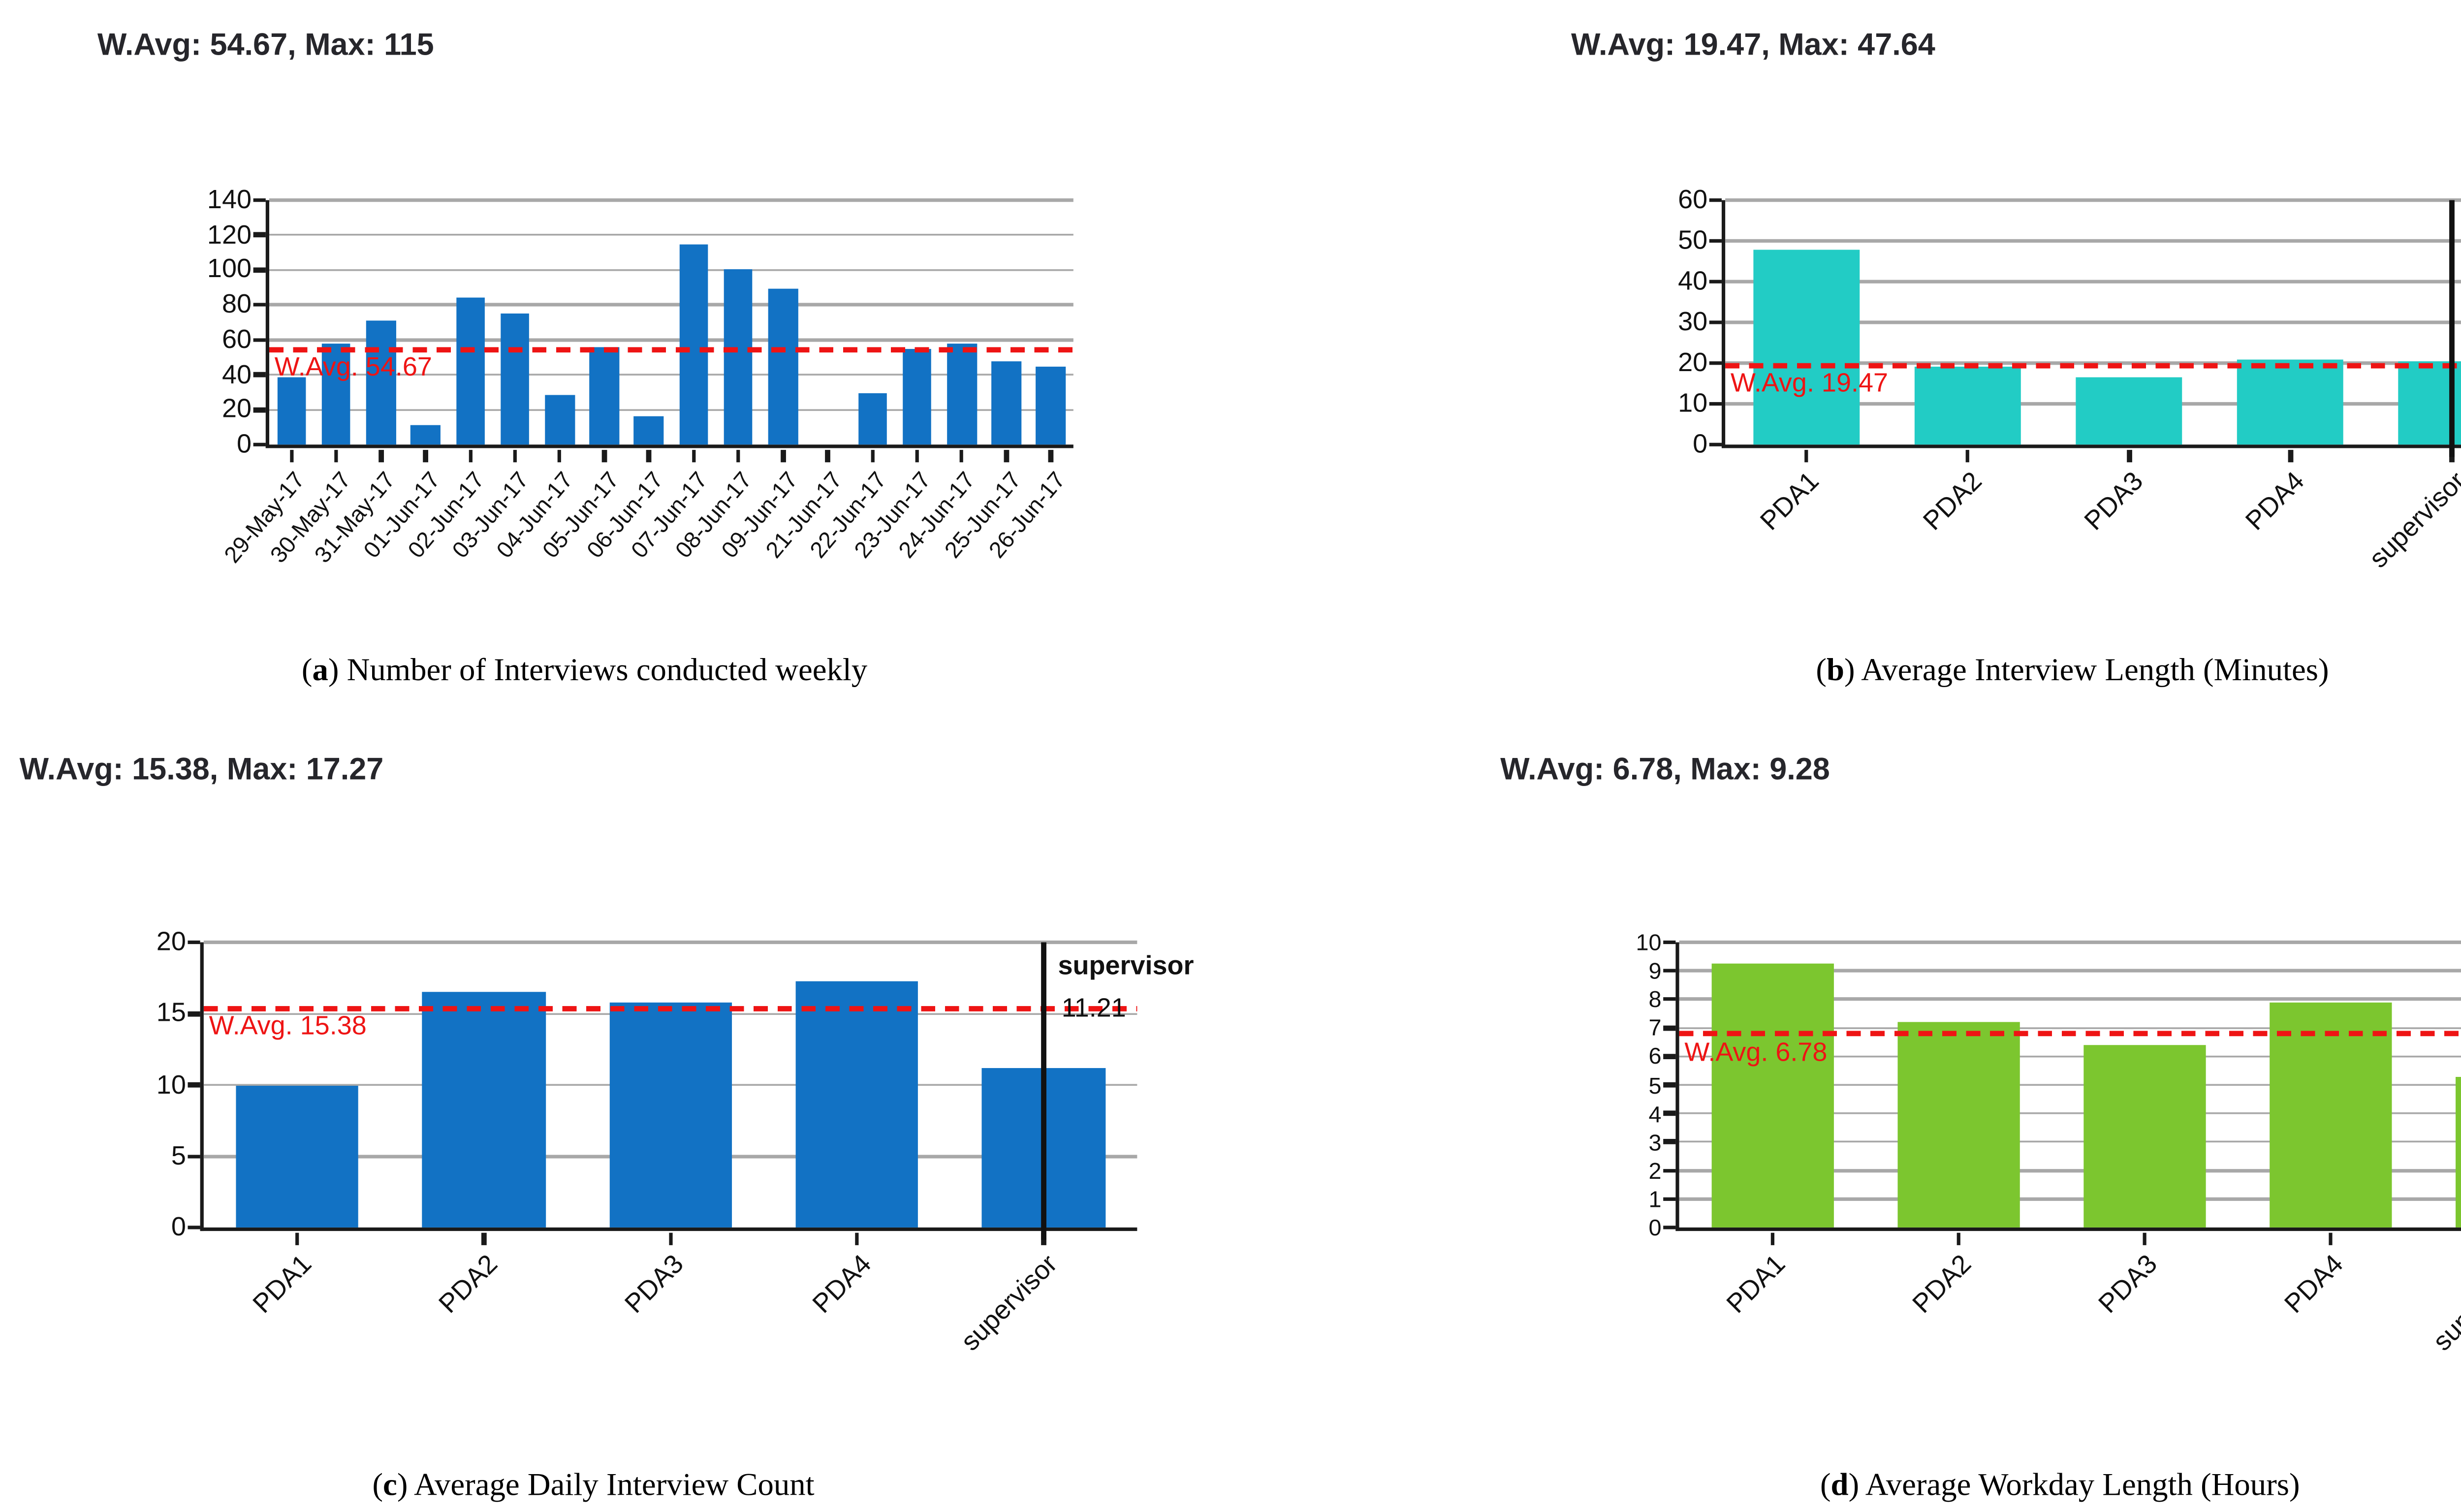 The width and height of the screenshot is (2461, 1512). Describe the element at coordinates (377, 1484) in the screenshot. I see `caption-c-paren-open: (` at that location.